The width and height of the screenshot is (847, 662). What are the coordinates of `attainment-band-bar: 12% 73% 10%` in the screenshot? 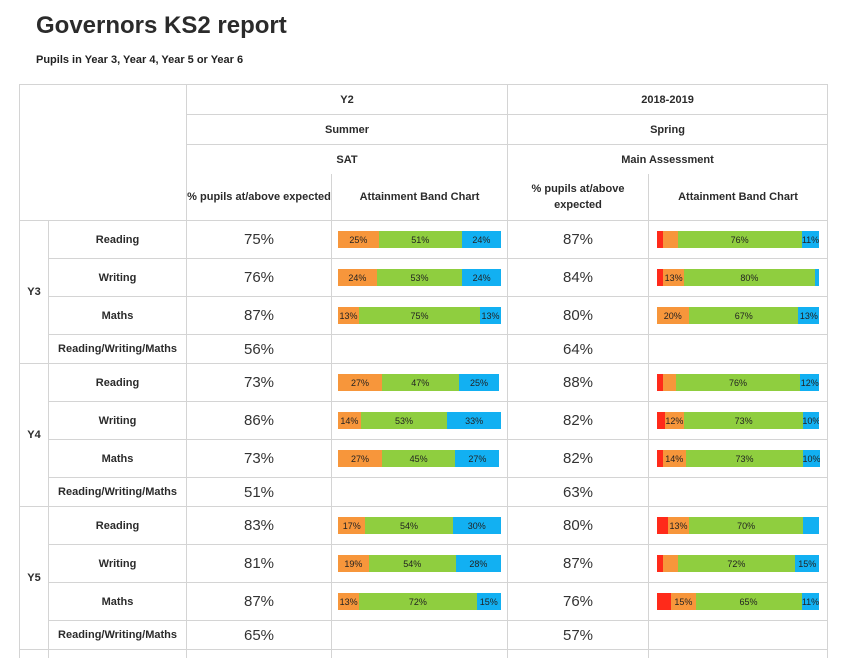 It's located at (738, 420).